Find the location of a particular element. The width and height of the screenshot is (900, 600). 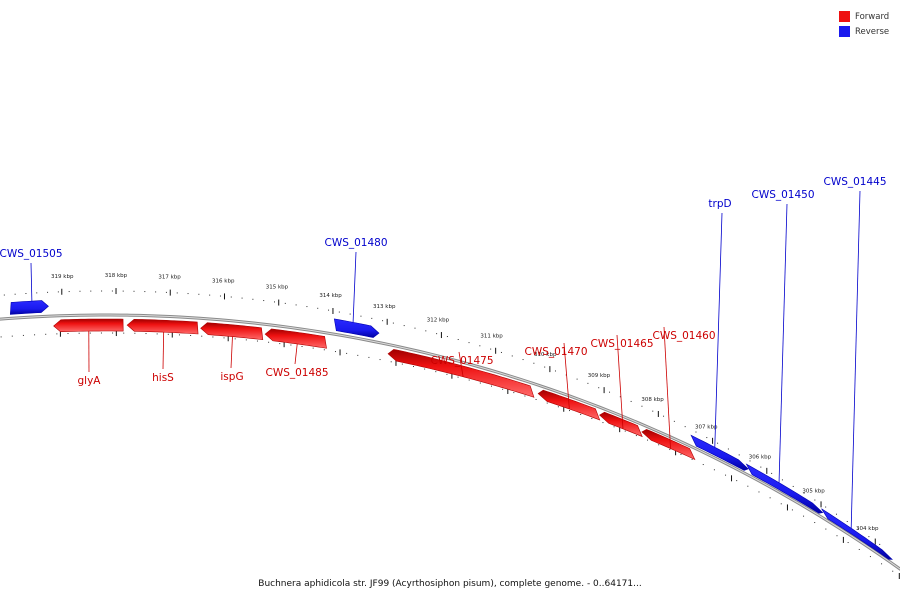

gene-label-cws-01460: CWS_01460 is located at coordinates (683, 336).